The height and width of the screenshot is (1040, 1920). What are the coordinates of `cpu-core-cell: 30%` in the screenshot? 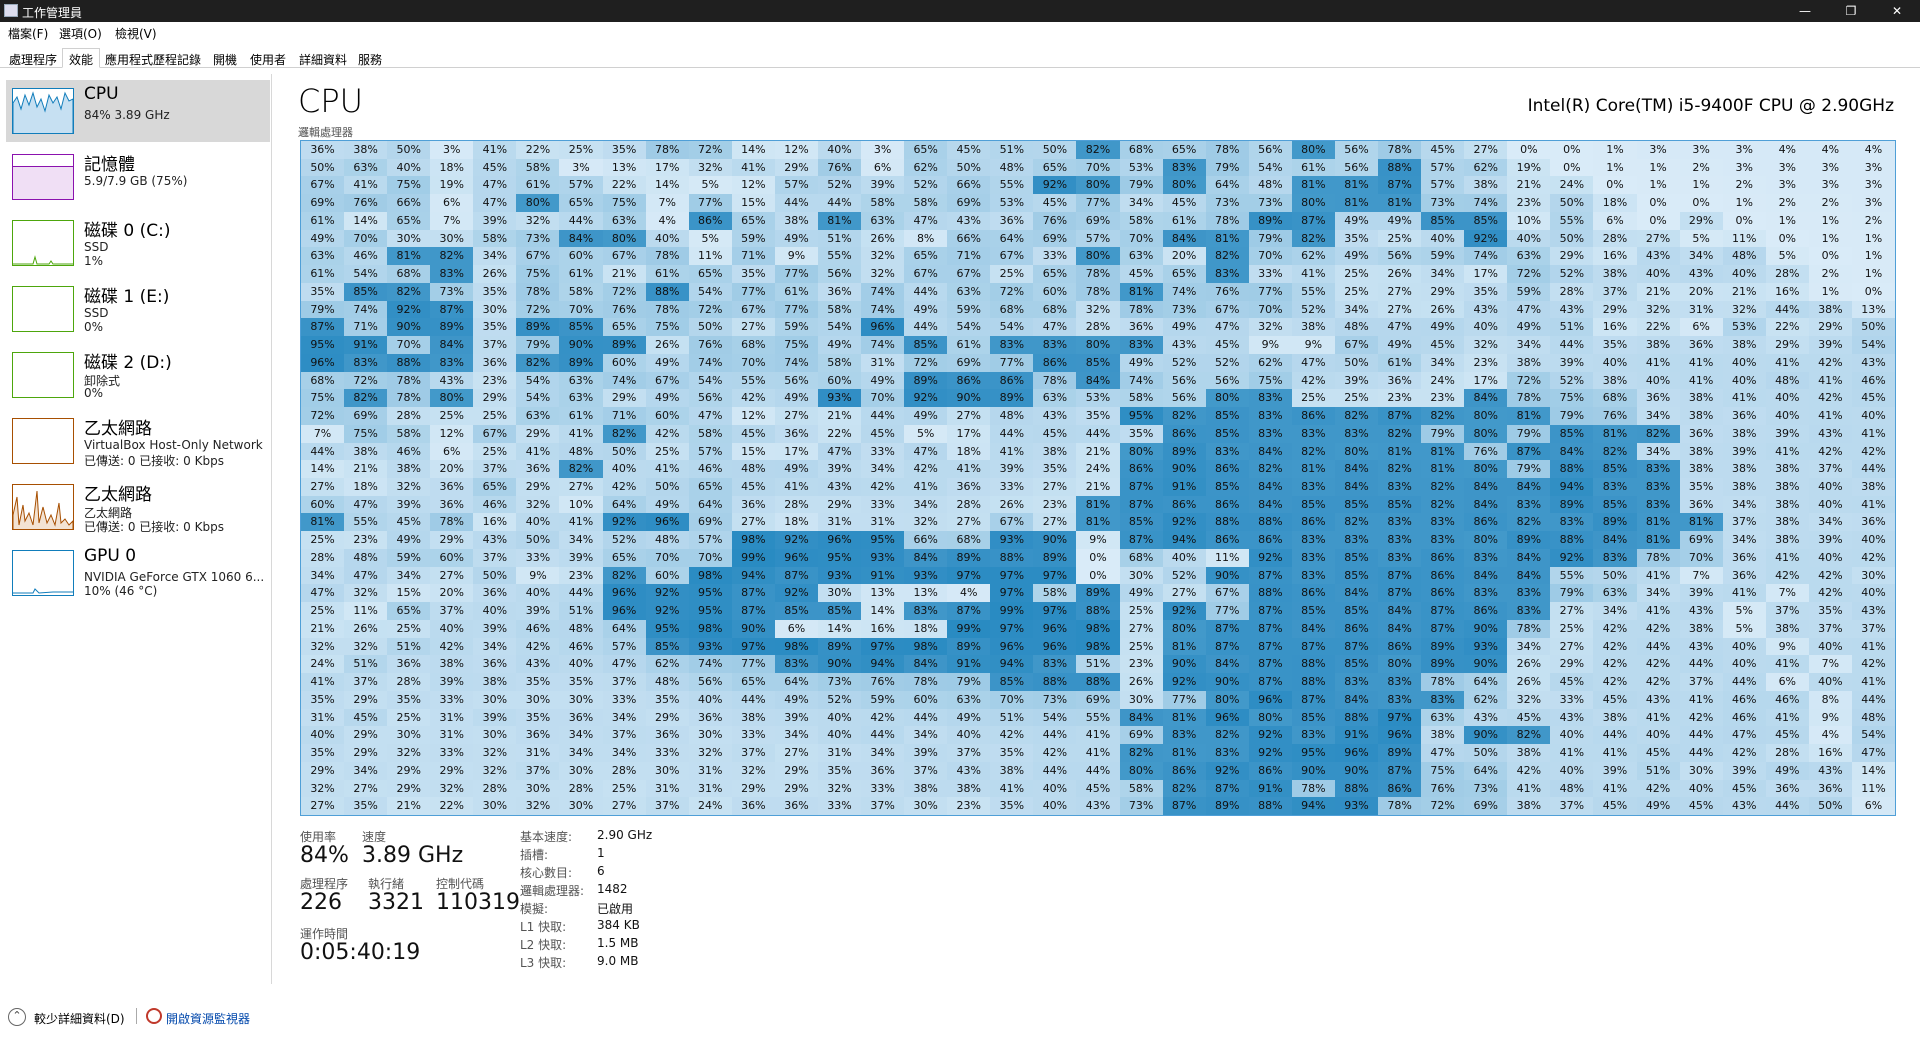 It's located at (495, 806).